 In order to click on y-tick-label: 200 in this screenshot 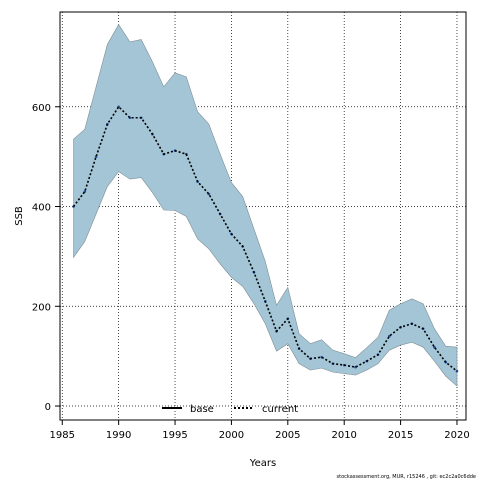, I will do `click(41, 307)`.